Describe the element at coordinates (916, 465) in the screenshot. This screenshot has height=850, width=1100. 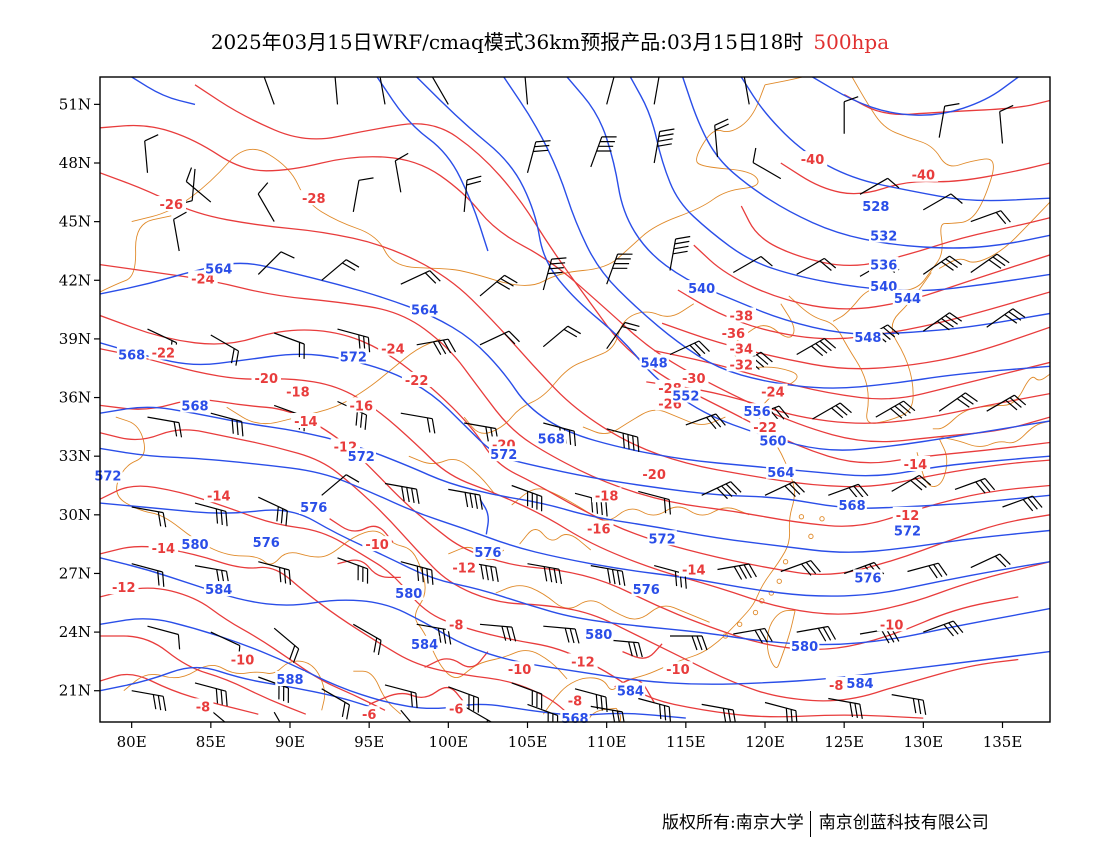
I see `isotherm-label: -14` at that location.